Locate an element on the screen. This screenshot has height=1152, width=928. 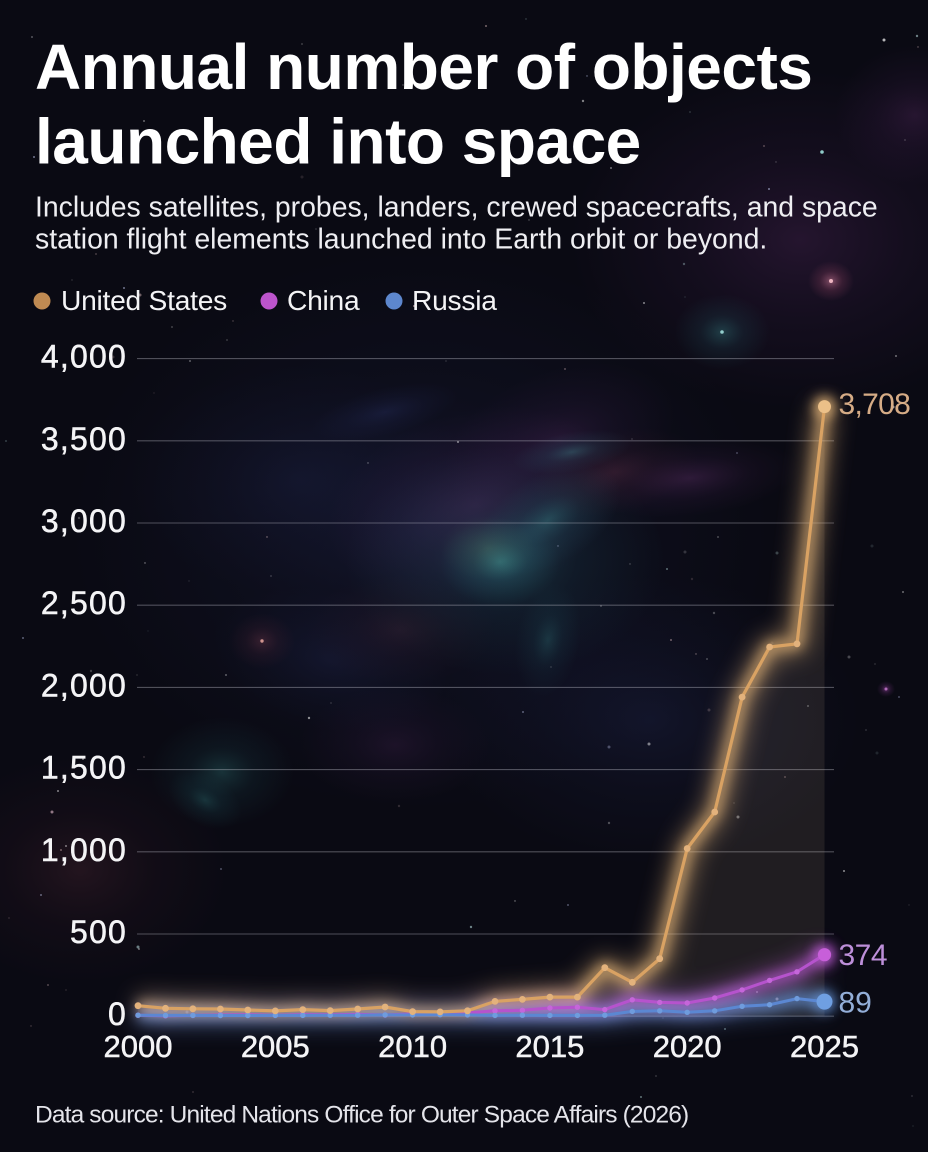
svg-text: 0 is located at coordinates (117, 1014).